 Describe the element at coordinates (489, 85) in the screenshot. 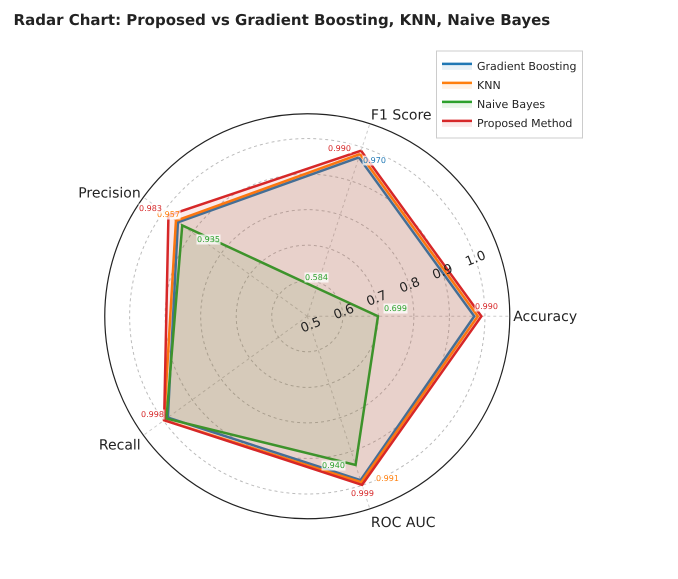

I see `legend-label: KNN` at that location.